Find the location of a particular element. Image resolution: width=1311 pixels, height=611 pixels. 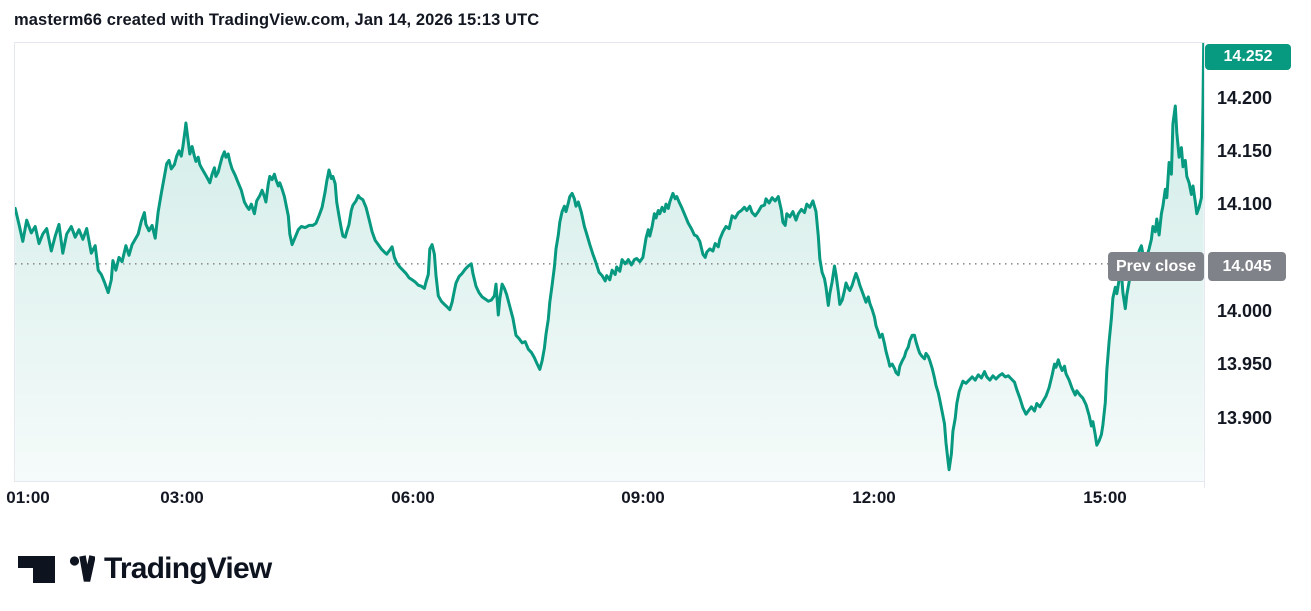

time-tick-label: 09:00 is located at coordinates (643, 497).